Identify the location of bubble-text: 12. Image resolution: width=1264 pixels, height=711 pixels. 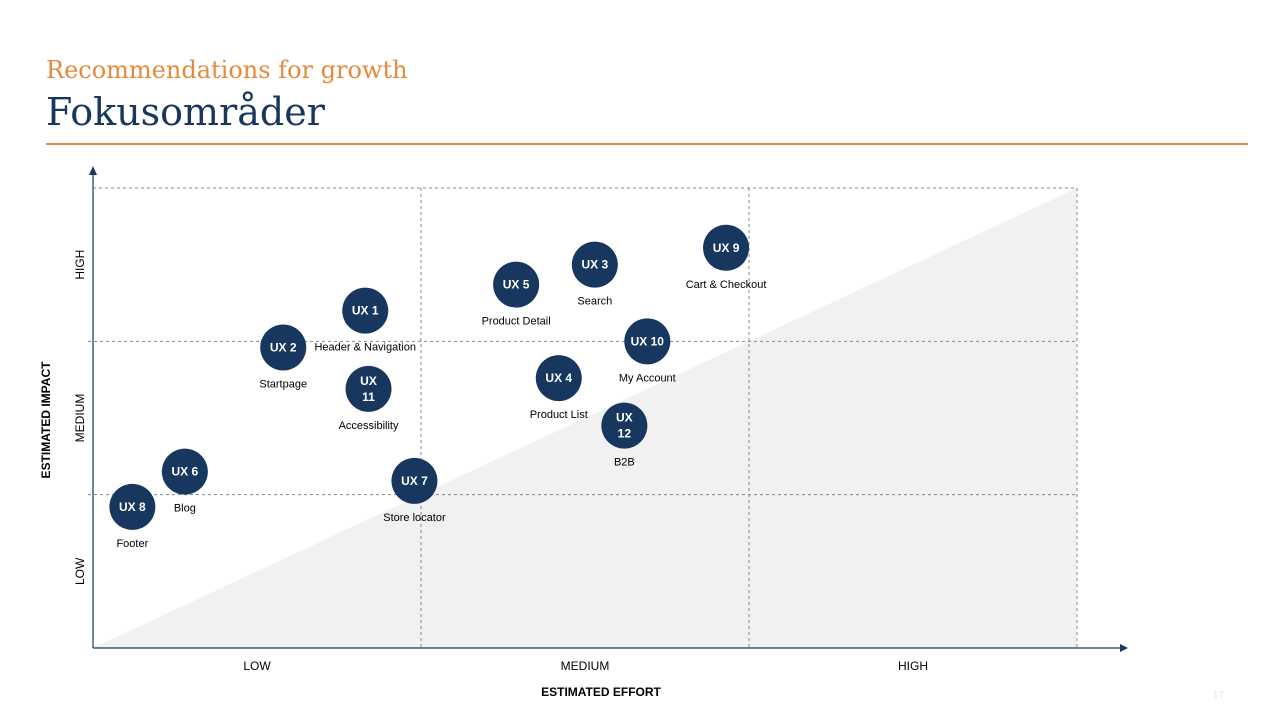
(625, 434).